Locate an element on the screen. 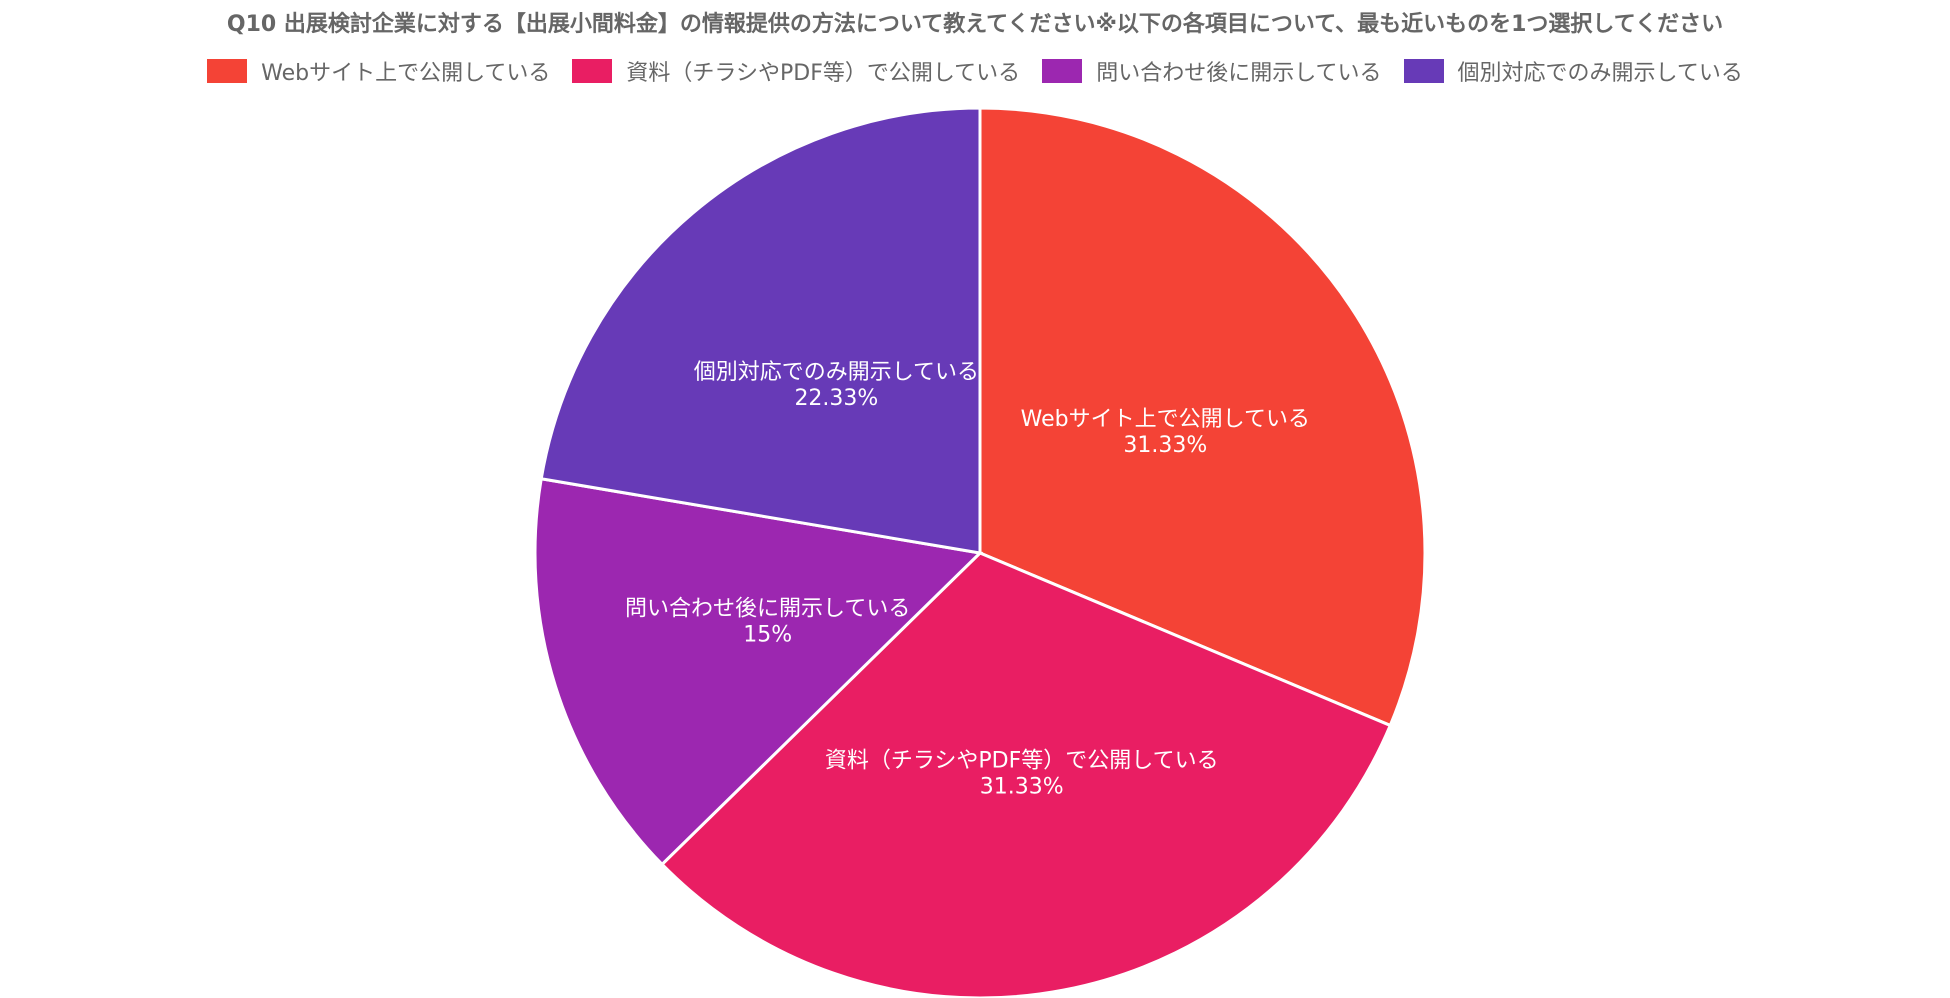 The height and width of the screenshot is (998, 1950). slice-category-label: Webサイト上で公開している is located at coordinates (1165, 419).